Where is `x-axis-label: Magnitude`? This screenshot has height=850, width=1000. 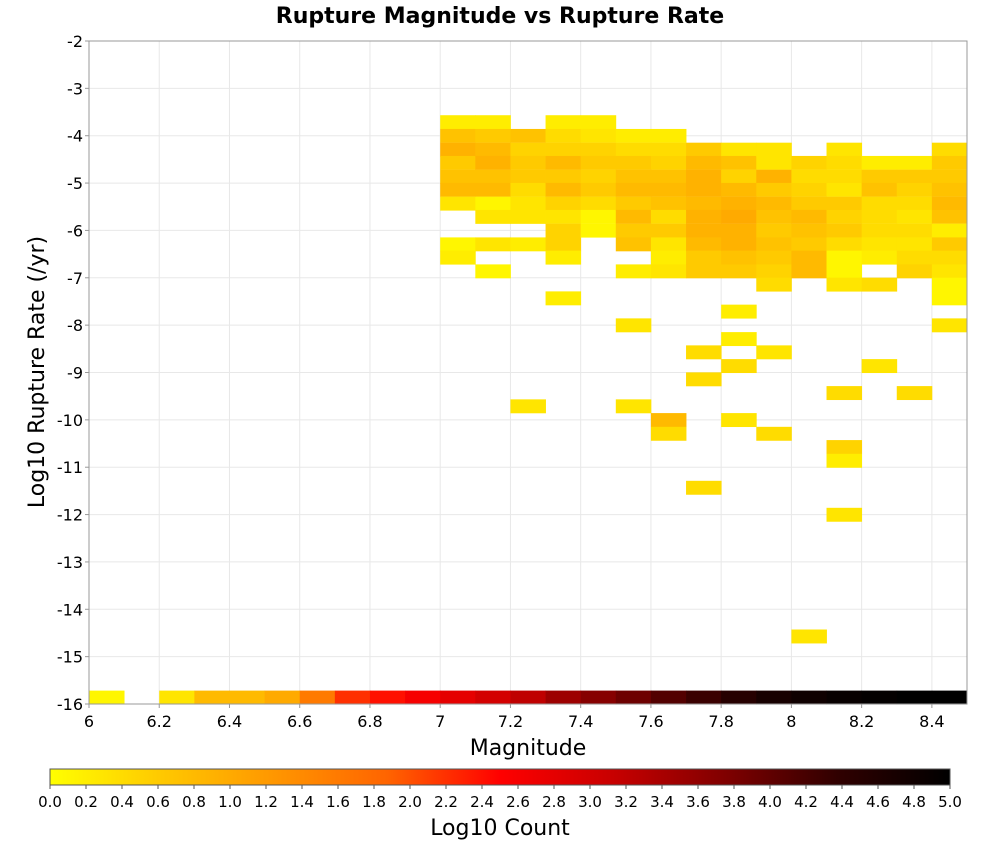
x-axis-label: Magnitude is located at coordinates (528, 748).